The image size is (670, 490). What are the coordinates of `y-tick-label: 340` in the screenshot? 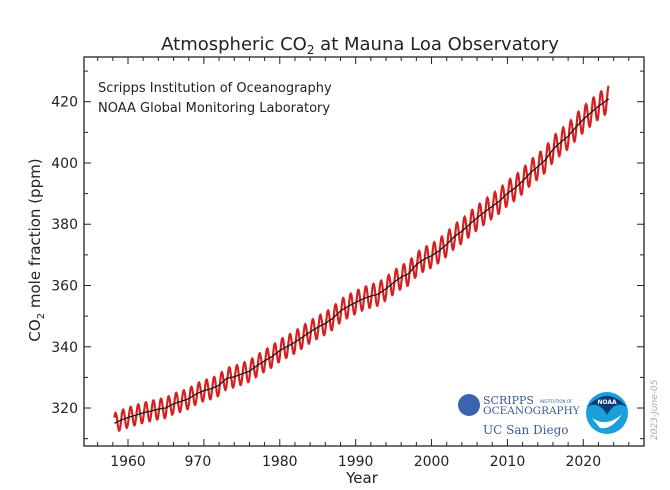 It's located at (64, 348).